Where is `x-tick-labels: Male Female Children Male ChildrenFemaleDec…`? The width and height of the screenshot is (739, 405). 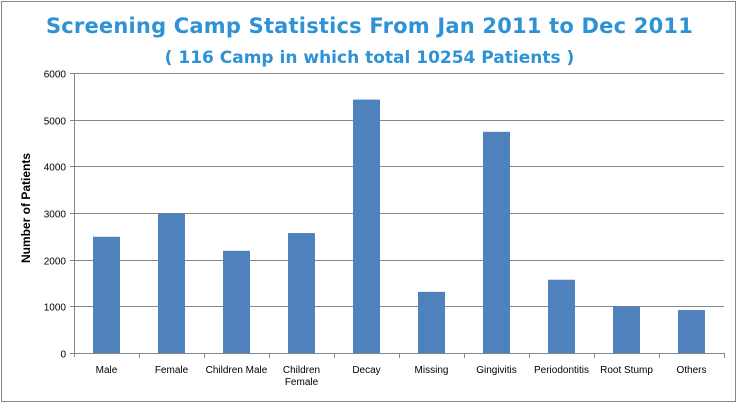 x-tick-labels: Male Female Children Male ChildrenFemaleDec… is located at coordinates (401, 376).